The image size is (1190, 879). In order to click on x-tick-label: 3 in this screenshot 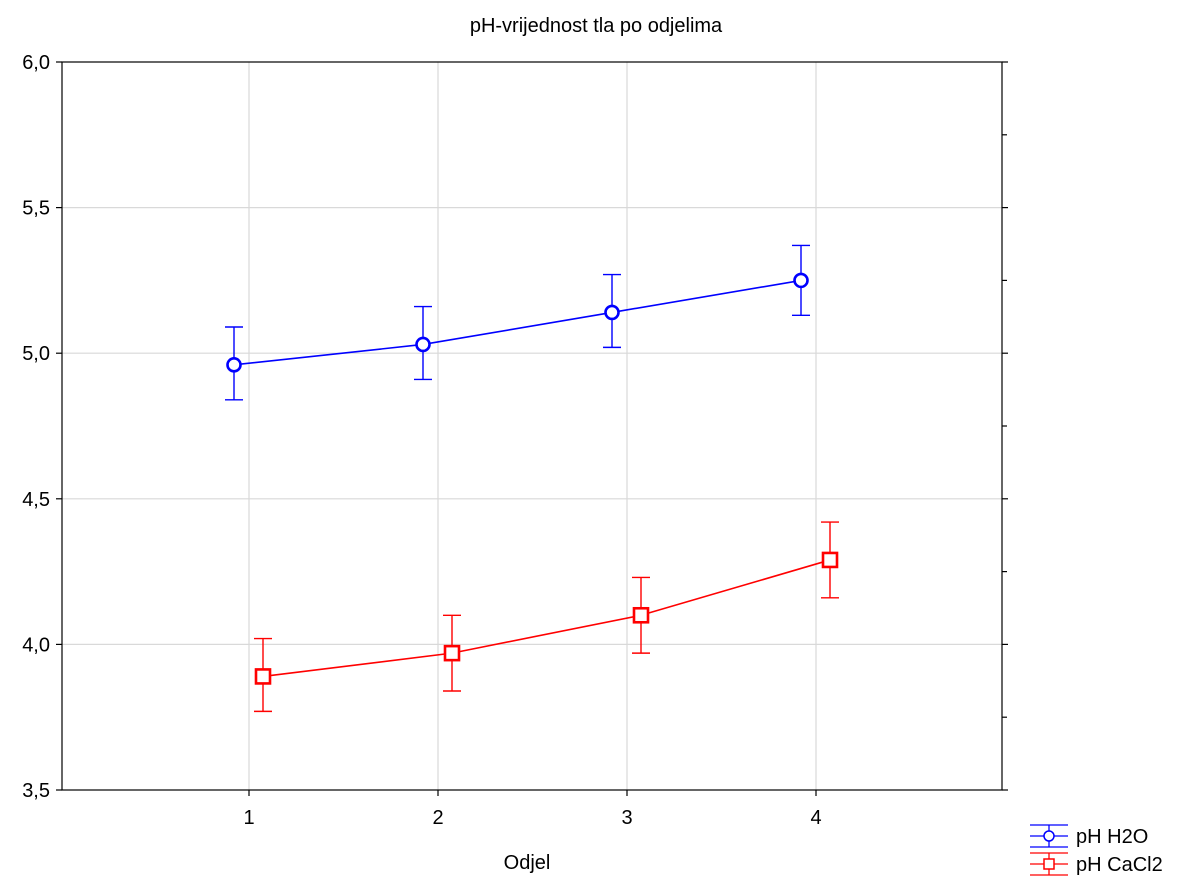, I will do `click(626, 818)`.